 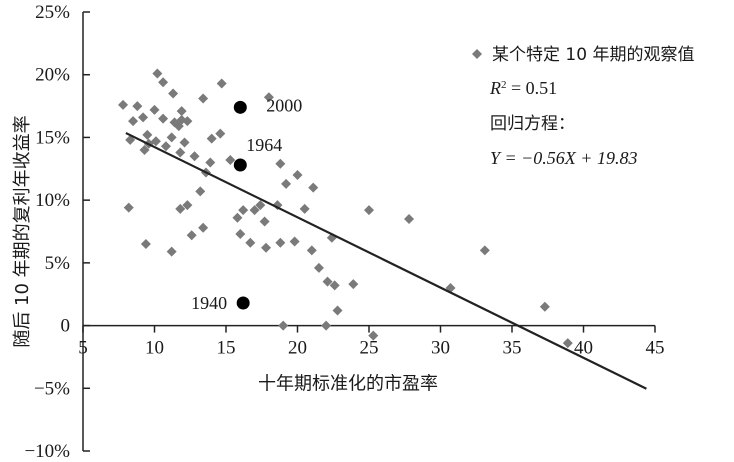 I want to click on annotated-points: 2000 1964 1940, so click(x=246, y=204).